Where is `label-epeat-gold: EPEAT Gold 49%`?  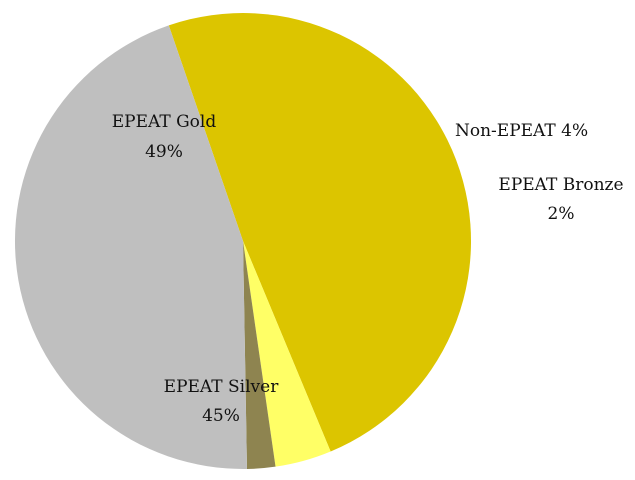 label-epeat-gold: EPEAT Gold 49% is located at coordinates (164, 137).